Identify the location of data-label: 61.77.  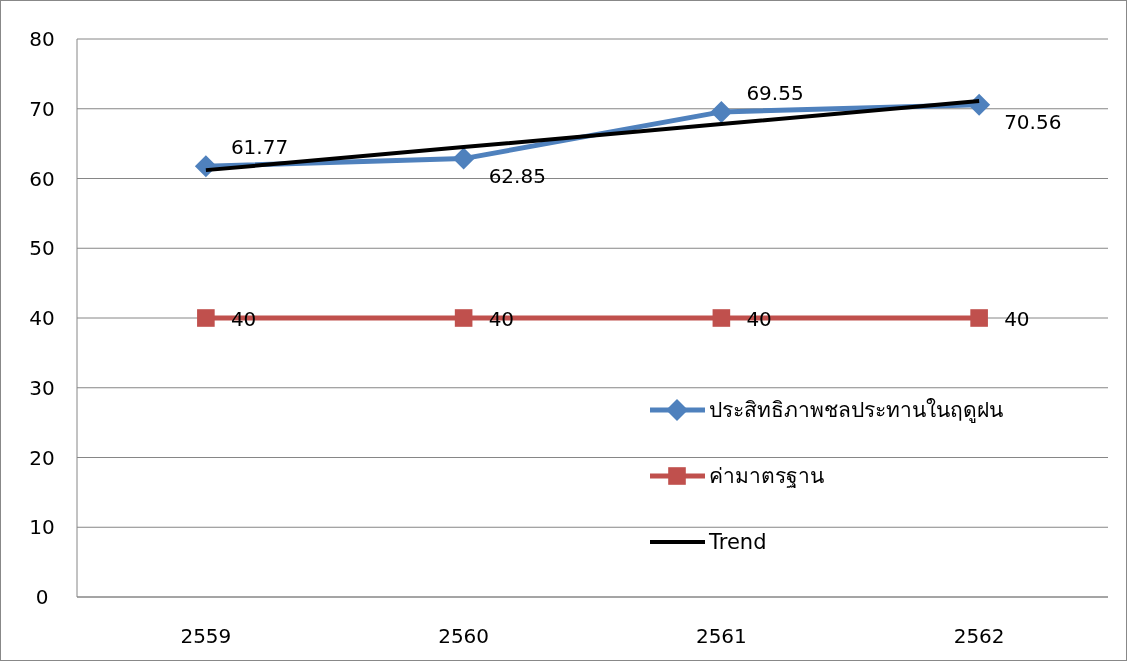
(259, 147).